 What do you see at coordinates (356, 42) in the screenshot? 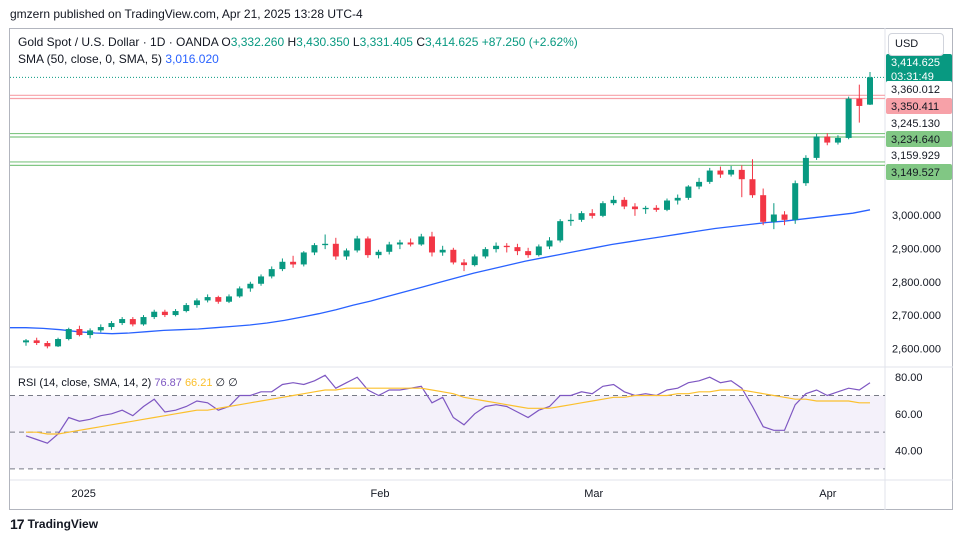
I see `low-label: L` at bounding box center [356, 42].